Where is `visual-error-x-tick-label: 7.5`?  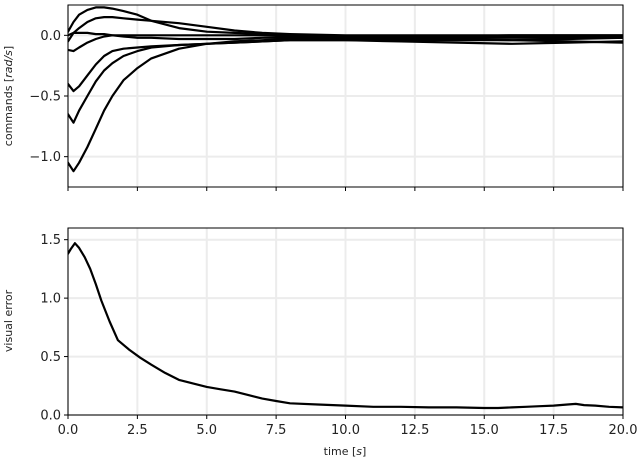 visual-error-x-tick-label: 7.5 is located at coordinates (276, 430).